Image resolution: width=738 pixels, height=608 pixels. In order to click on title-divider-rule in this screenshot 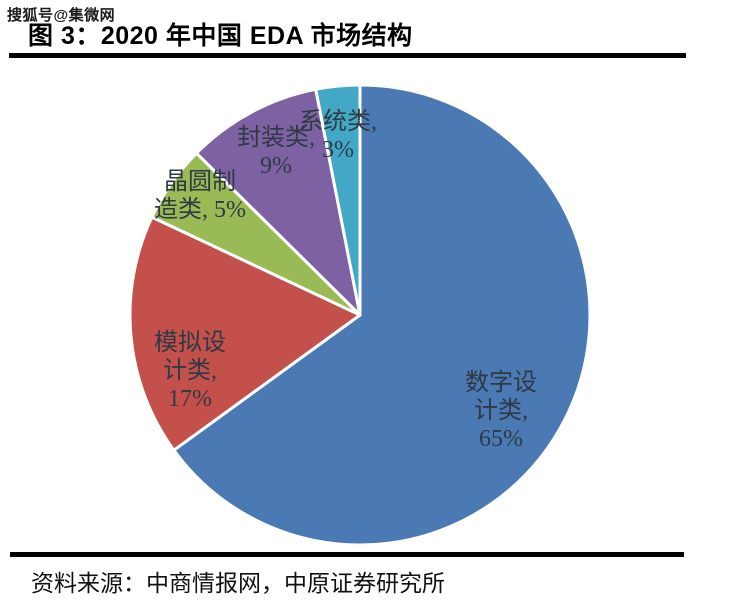, I will do `click(347, 55)`.